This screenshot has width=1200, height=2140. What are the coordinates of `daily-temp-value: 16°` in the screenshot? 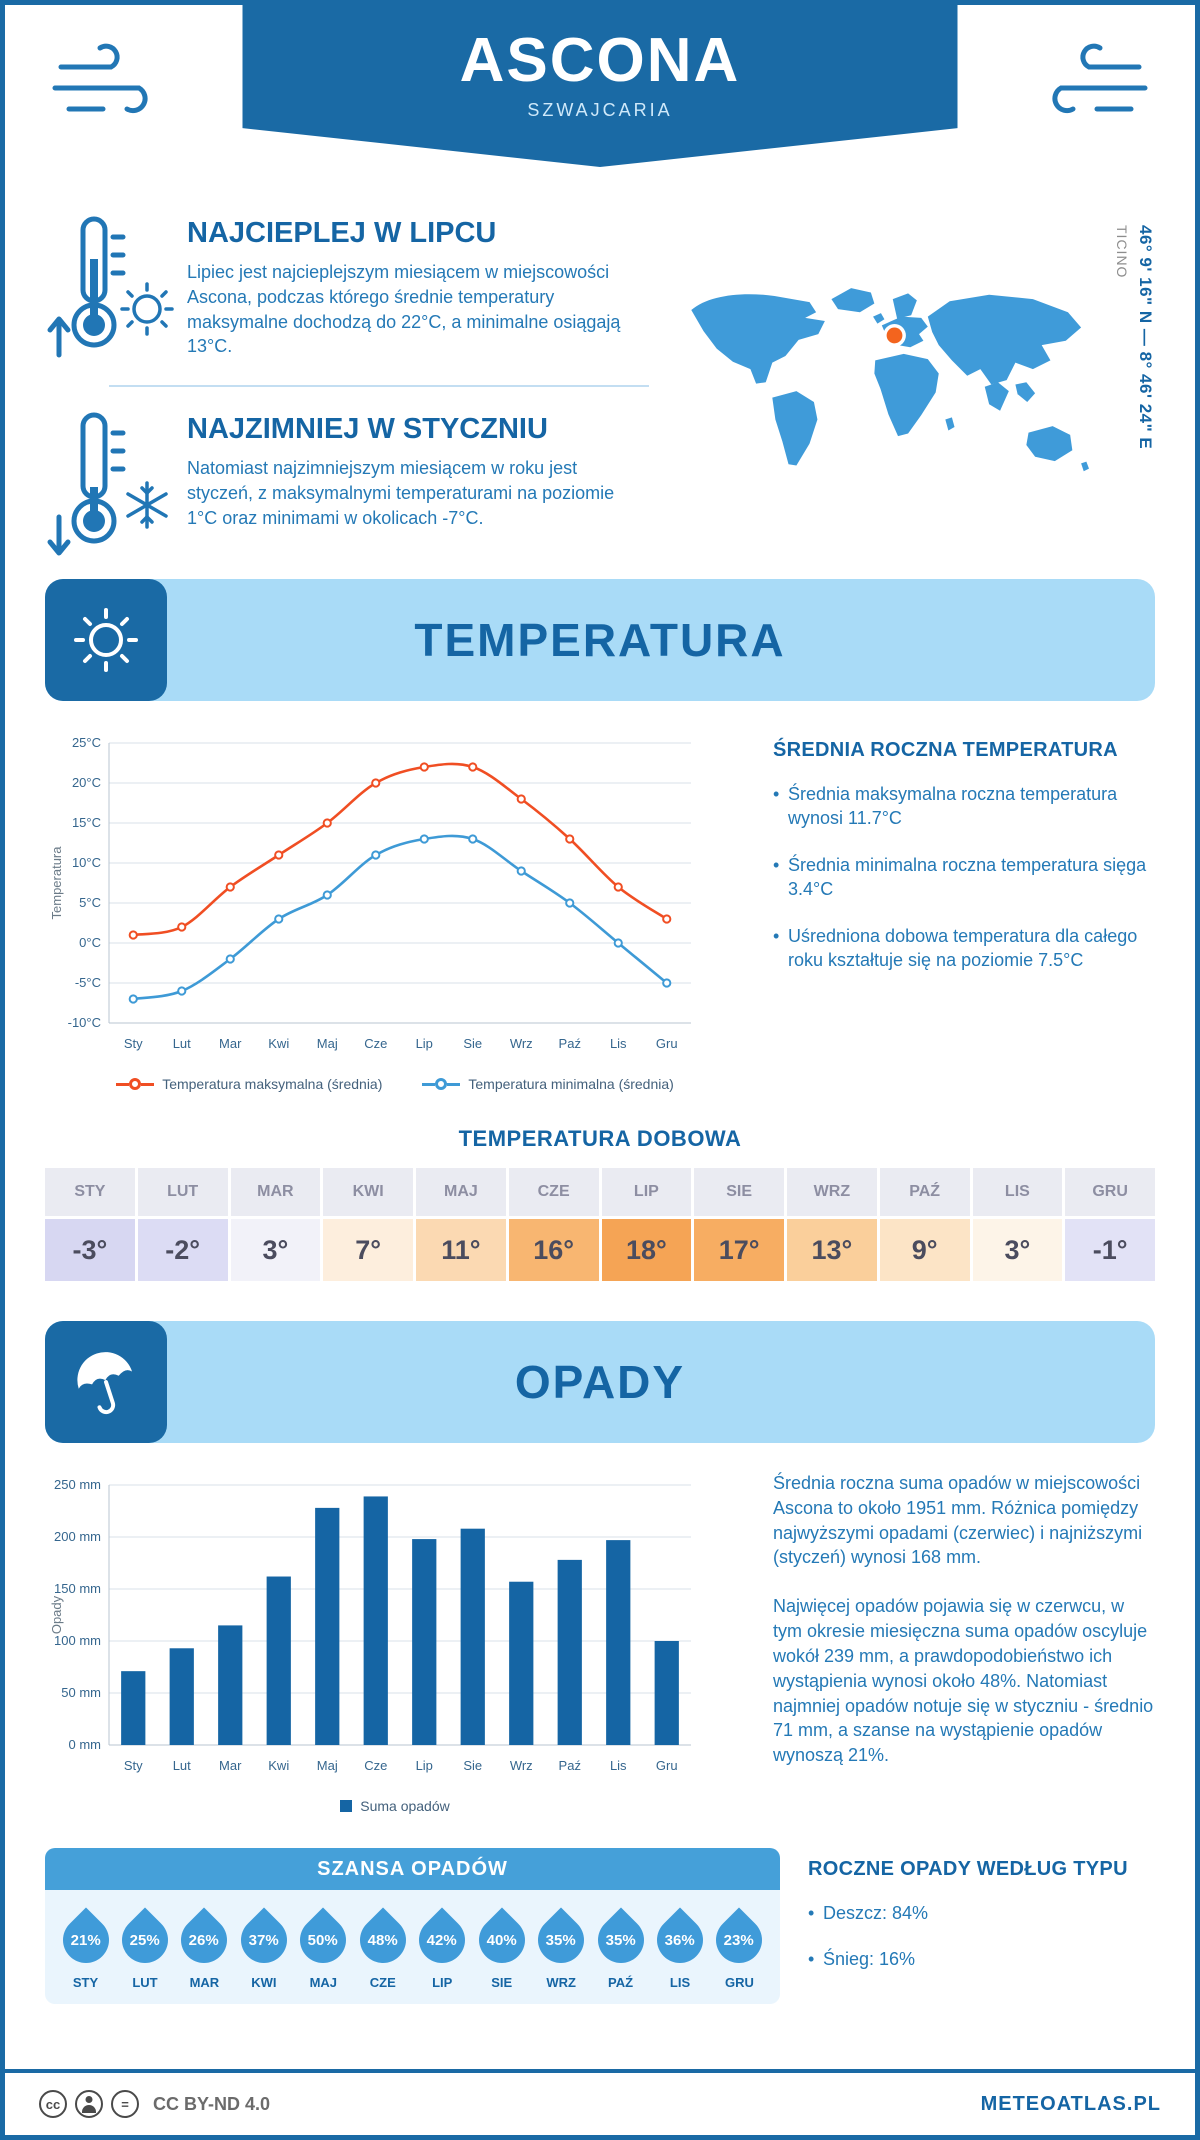 It's located at (553, 1250).